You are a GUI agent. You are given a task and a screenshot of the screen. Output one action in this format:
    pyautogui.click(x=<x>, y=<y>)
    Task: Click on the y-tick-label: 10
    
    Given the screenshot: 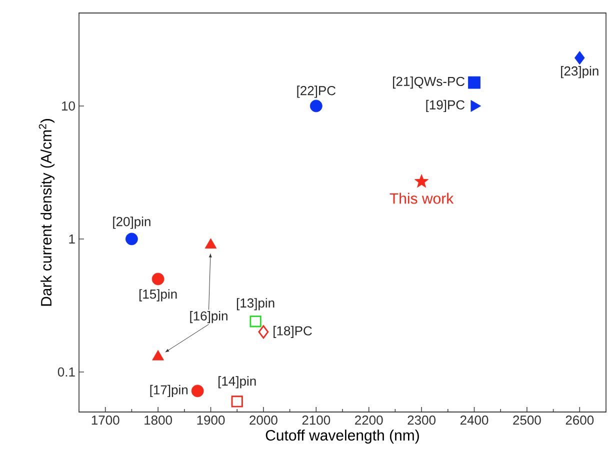 What is the action you would take?
    pyautogui.click(x=68, y=106)
    